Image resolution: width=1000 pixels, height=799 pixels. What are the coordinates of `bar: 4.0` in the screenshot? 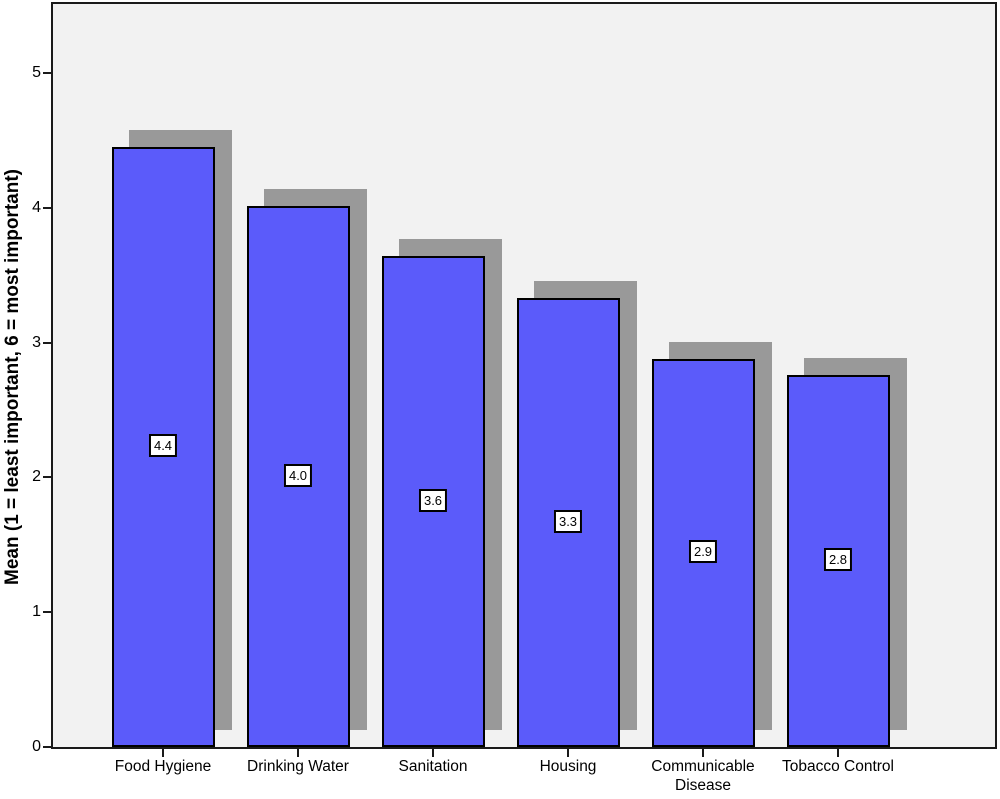 It's located at (298, 476).